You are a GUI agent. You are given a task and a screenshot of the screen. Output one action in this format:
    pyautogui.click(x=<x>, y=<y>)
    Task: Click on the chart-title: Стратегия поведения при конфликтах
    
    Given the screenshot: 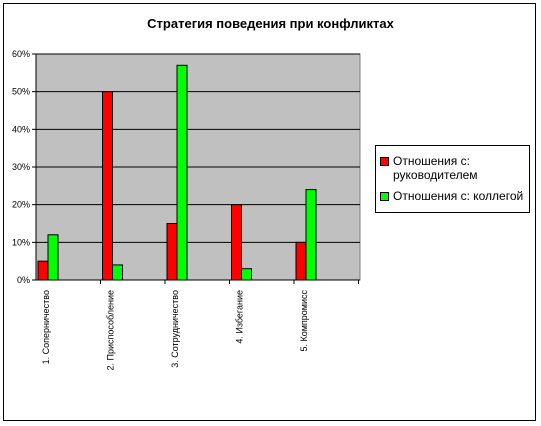 What is the action you would take?
    pyautogui.click(x=270, y=23)
    